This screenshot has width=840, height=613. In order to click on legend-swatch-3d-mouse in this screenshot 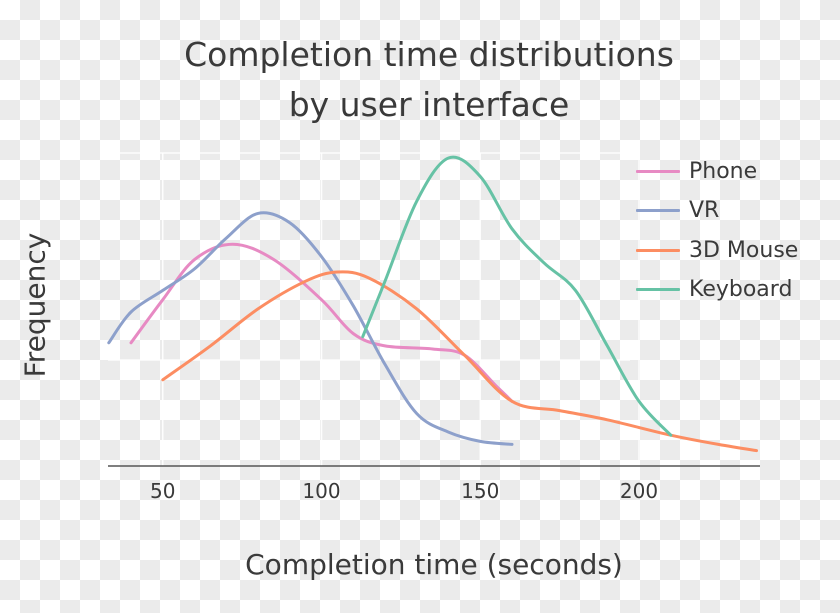, I will do `click(658, 250)`.